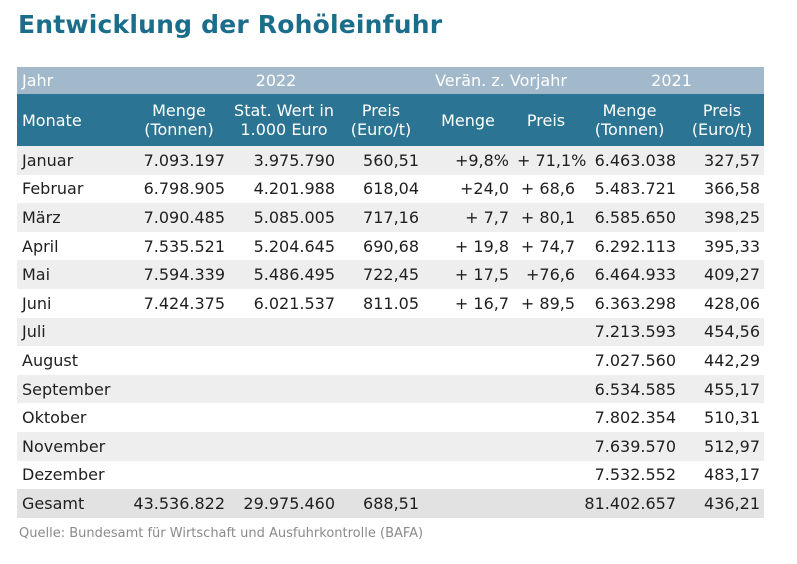 The height and width of the screenshot is (564, 797). I want to click on cell-menge-2021: 81.402.657, so click(630, 503).